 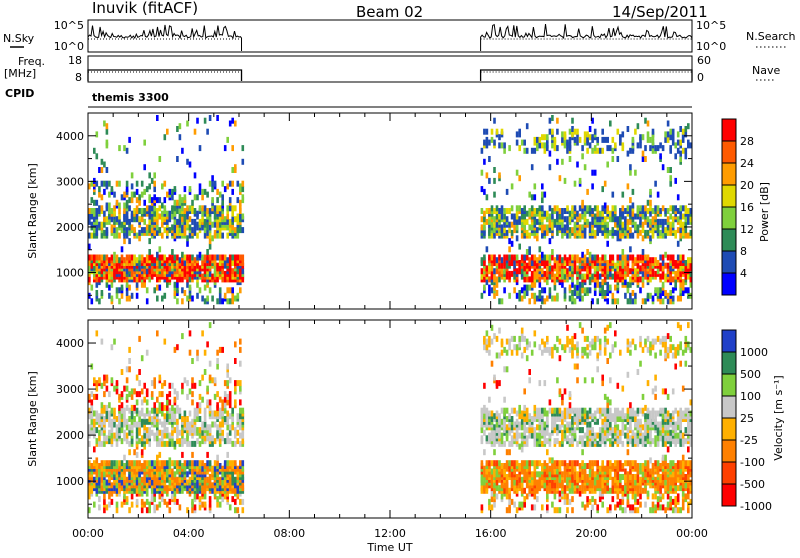 I want to click on colorbar-swatch, so click(x=729, y=240).